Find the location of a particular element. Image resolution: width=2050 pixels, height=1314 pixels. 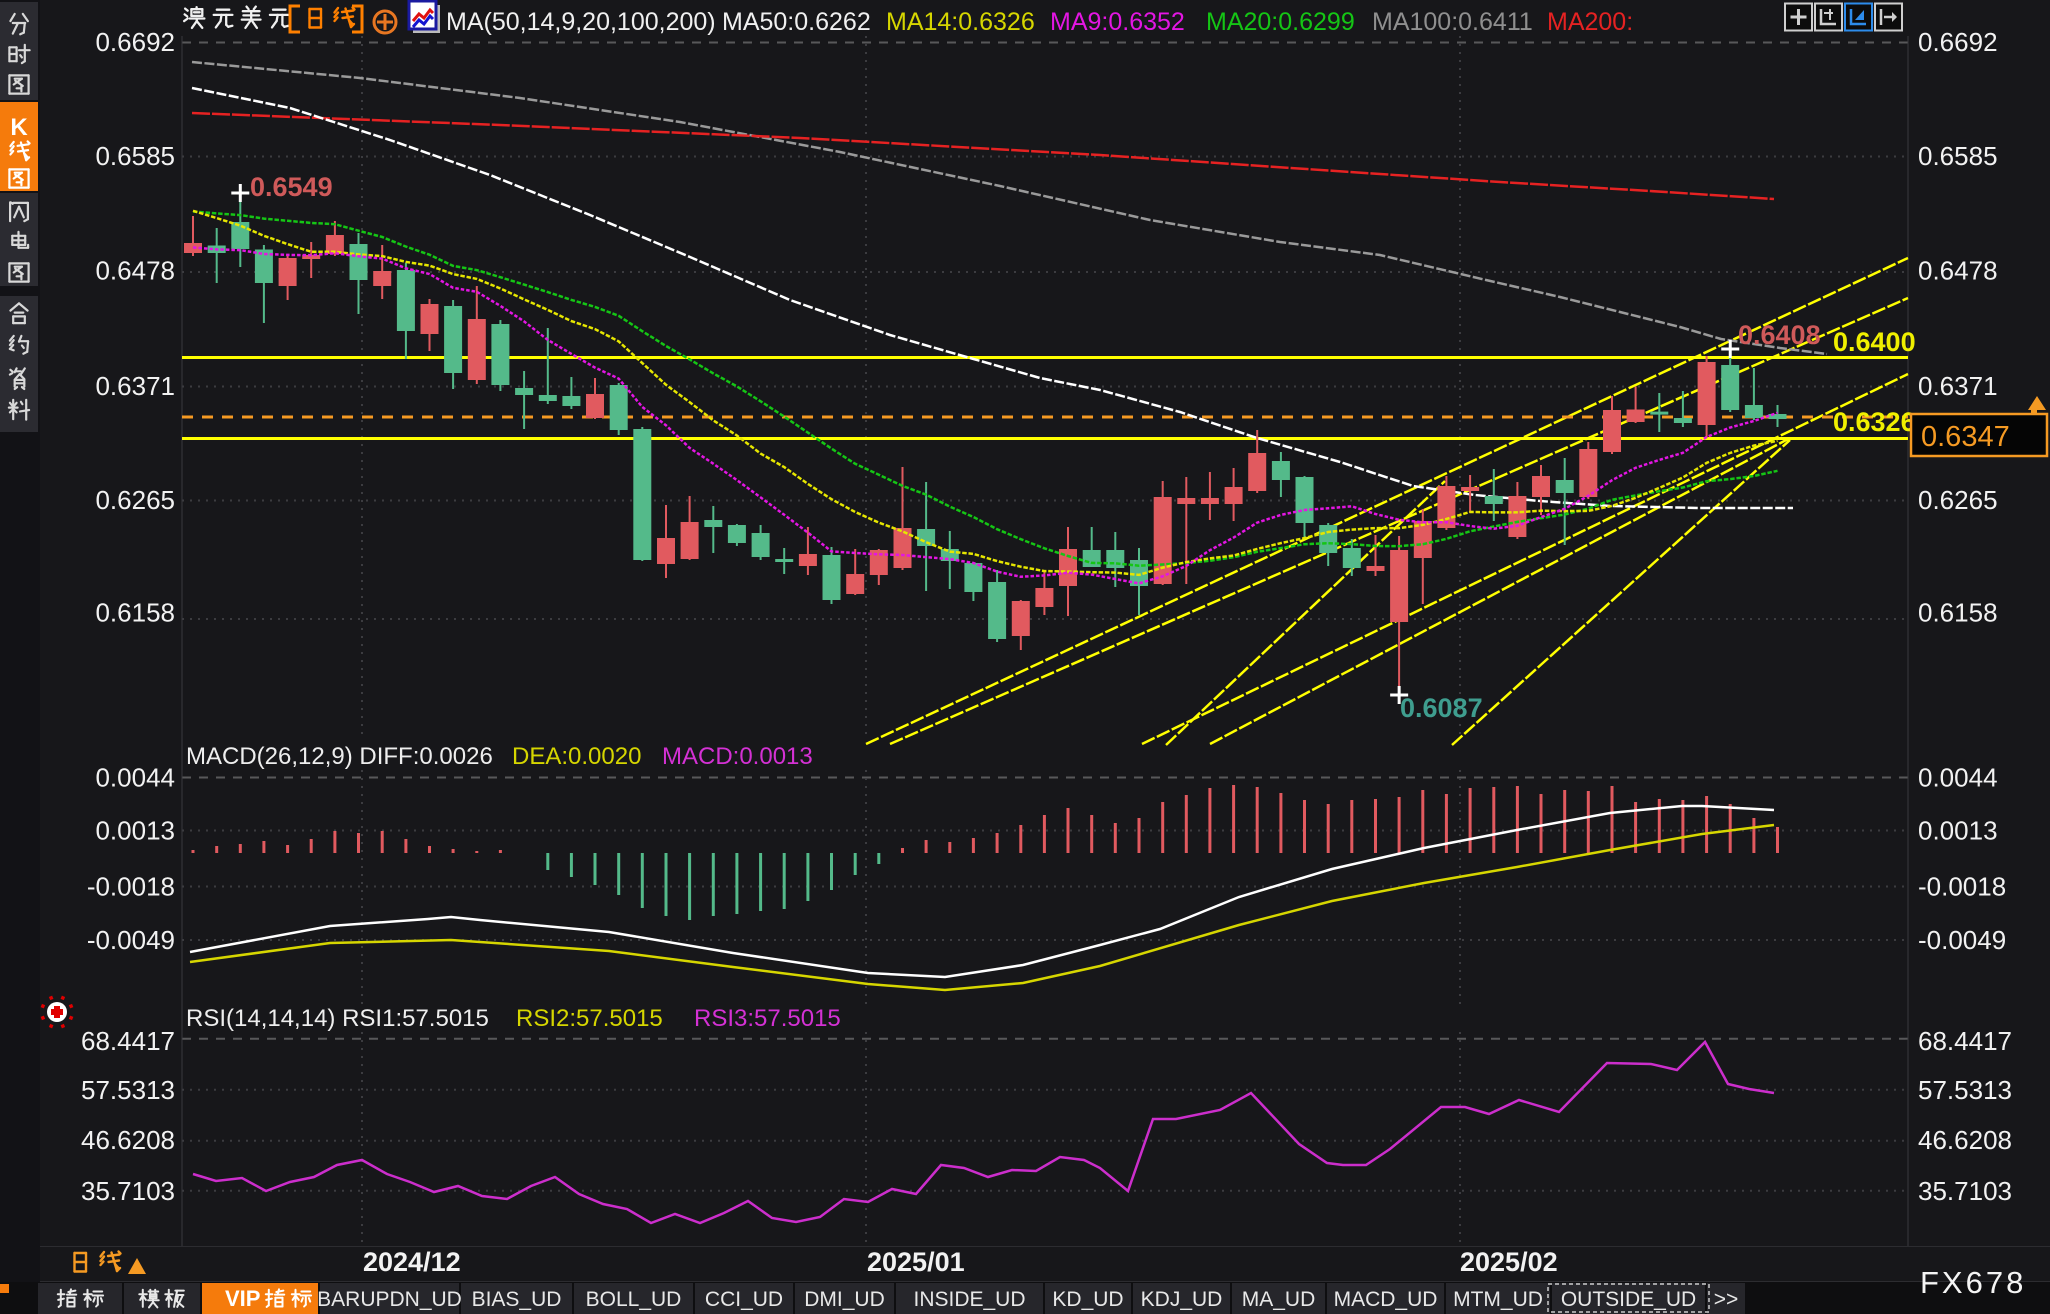

svg-text: DEA:0.0020 is located at coordinates (576, 756).